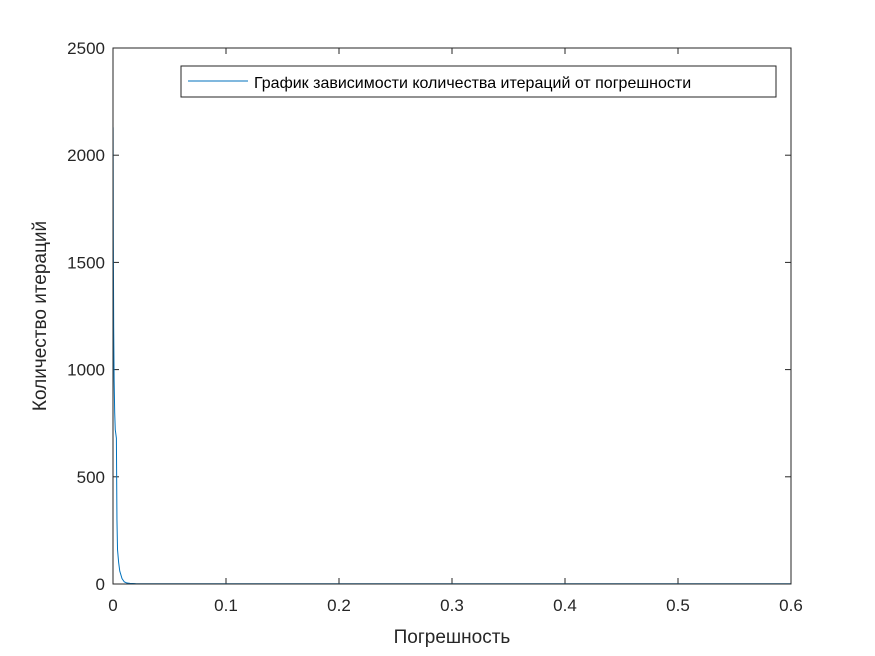 The width and height of the screenshot is (875, 656). Describe the element at coordinates (565, 605) in the screenshot. I see `x-tick-label: 0.4` at that location.